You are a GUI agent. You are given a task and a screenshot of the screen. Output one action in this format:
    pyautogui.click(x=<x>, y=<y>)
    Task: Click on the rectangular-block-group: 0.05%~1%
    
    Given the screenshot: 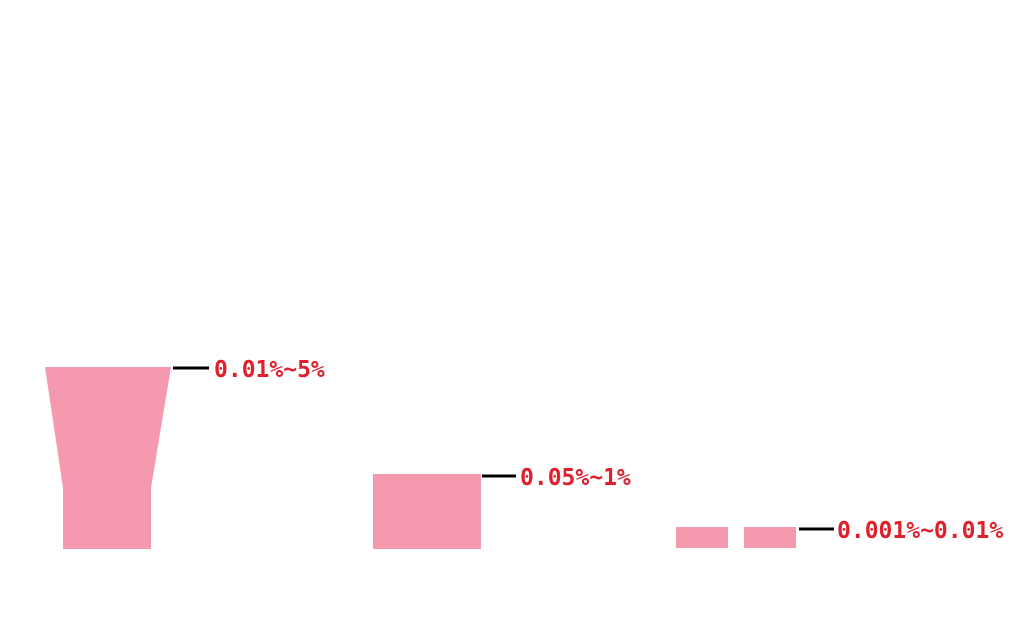 What is the action you would take?
    pyautogui.click(x=502, y=507)
    